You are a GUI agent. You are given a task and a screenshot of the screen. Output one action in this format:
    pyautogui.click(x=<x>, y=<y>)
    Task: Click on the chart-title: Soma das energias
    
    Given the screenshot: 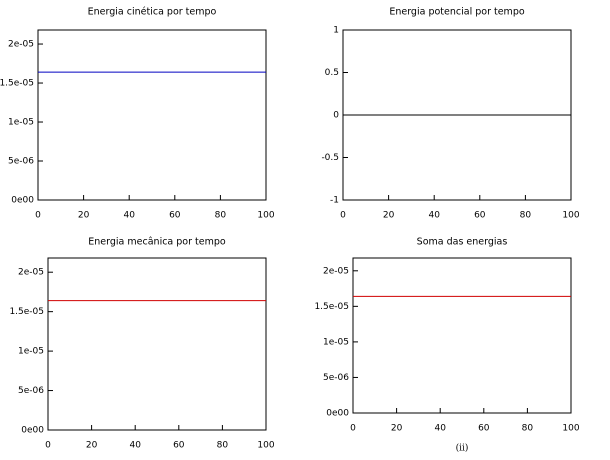 What is the action you would take?
    pyautogui.click(x=462, y=242)
    